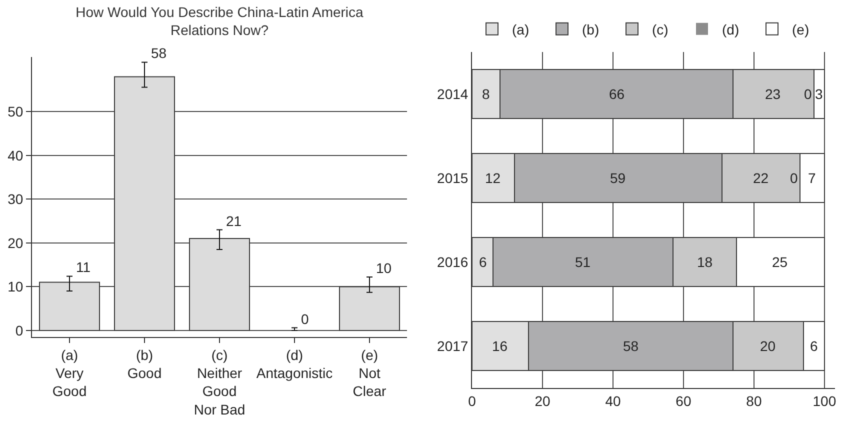  Describe the element at coordinates (294, 363) in the screenshot. I see `x-tick-label: (d) Antagonistic` at that location.